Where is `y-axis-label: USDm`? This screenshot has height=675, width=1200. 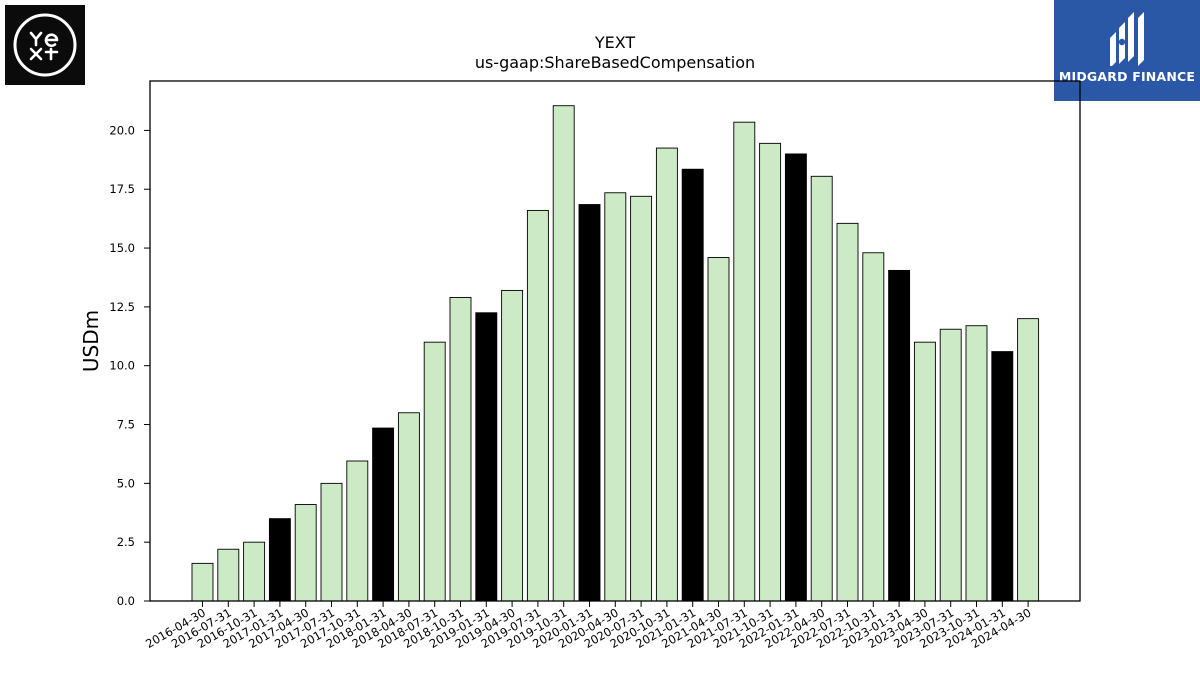
y-axis-label: USDm is located at coordinates (91, 341).